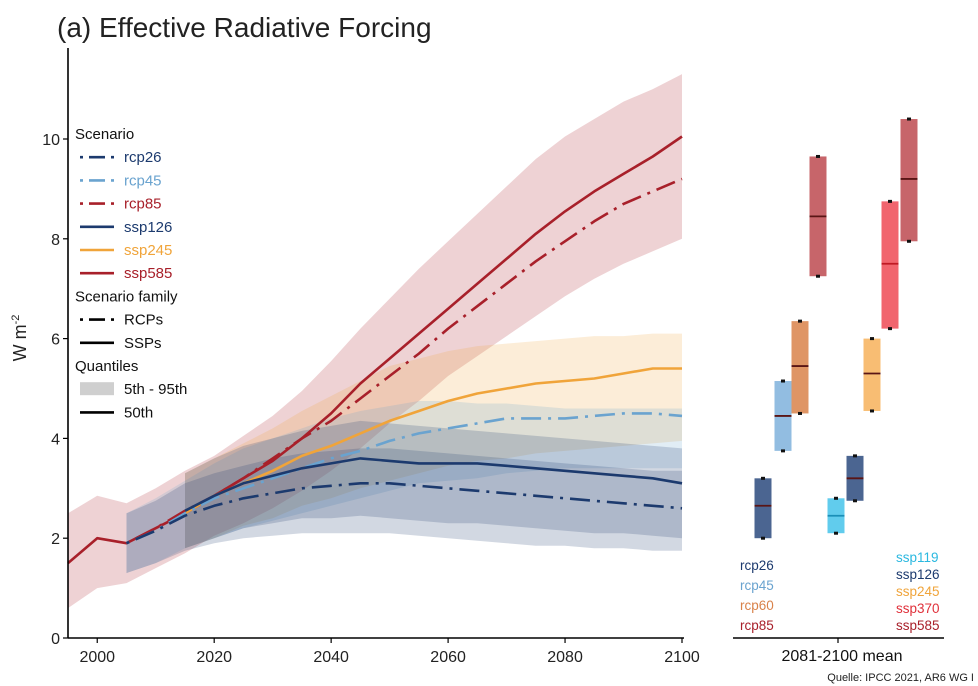 Image resolution: width=978 pixels, height=686 pixels. I want to click on legend-rcp26-label: rcp26, so click(143, 157).